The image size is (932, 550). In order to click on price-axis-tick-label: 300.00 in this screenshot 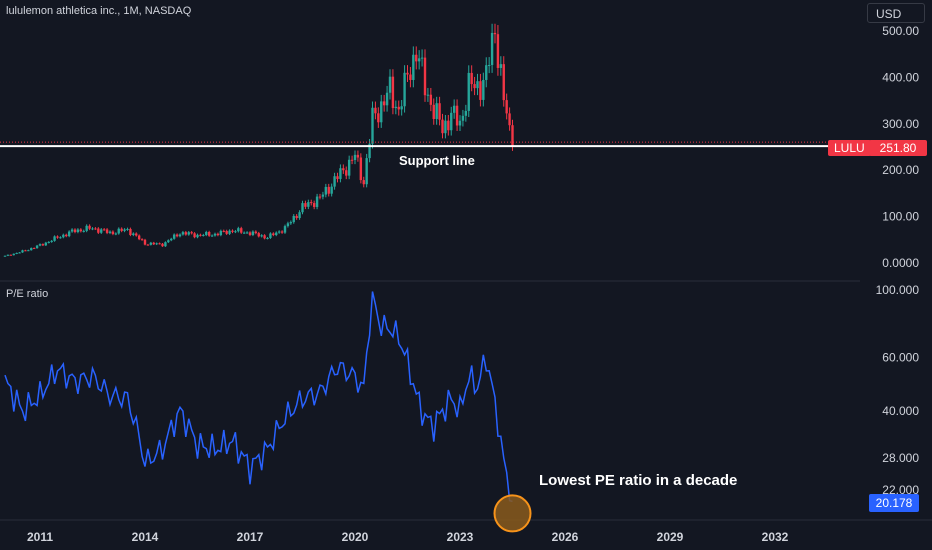, I will do `click(900, 124)`.